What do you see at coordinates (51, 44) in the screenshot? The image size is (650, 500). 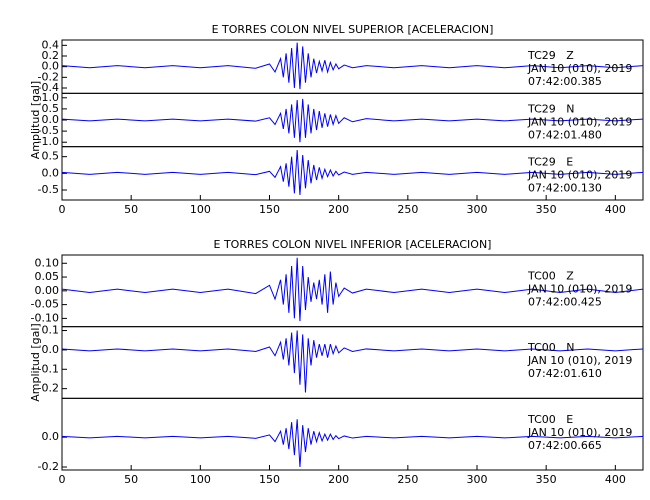 I see `y-tick-label: 0.4` at bounding box center [51, 44].